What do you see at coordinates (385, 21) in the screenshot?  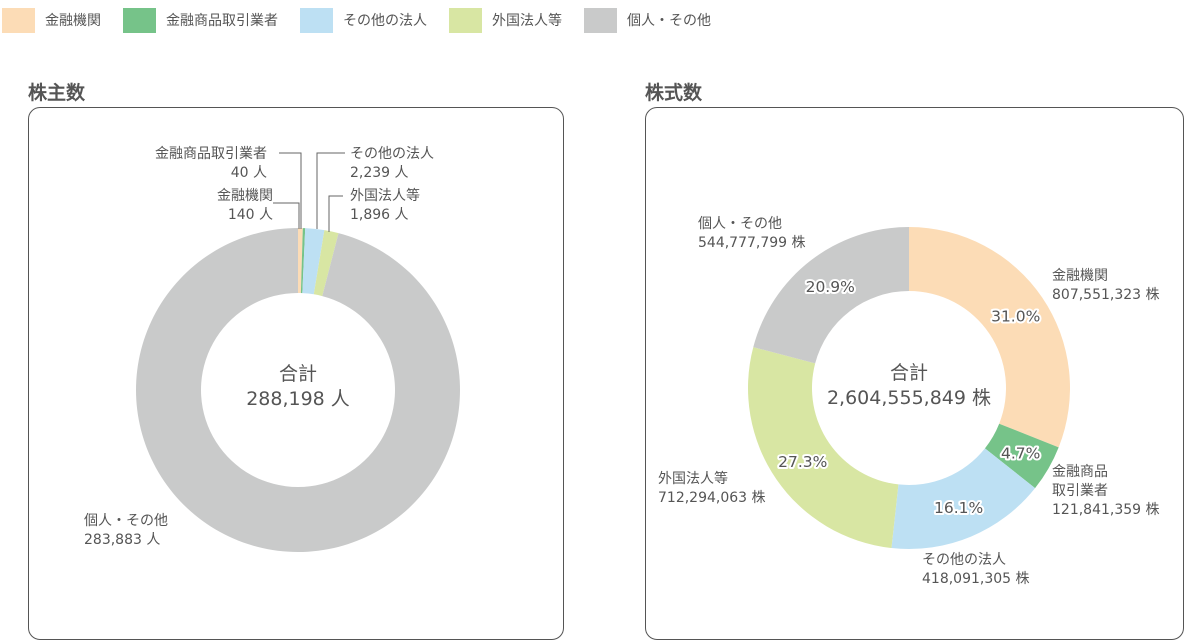 I see `legend-label: その他の法人` at bounding box center [385, 21].